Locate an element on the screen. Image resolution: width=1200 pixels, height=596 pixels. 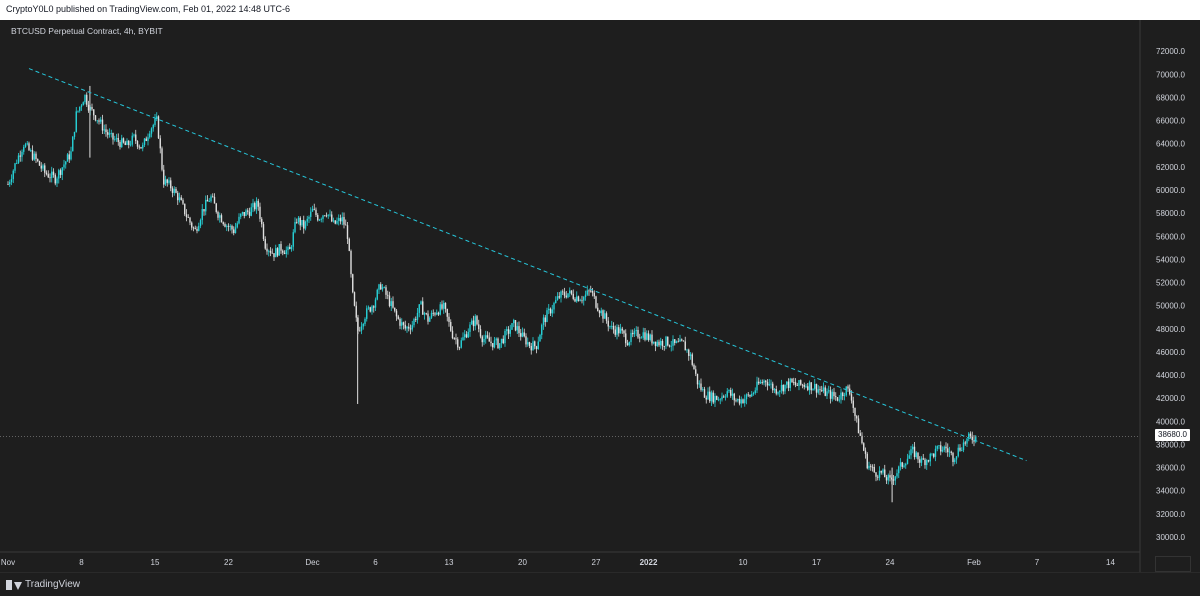
x-tick-label: 10 is located at coordinates (743, 562).